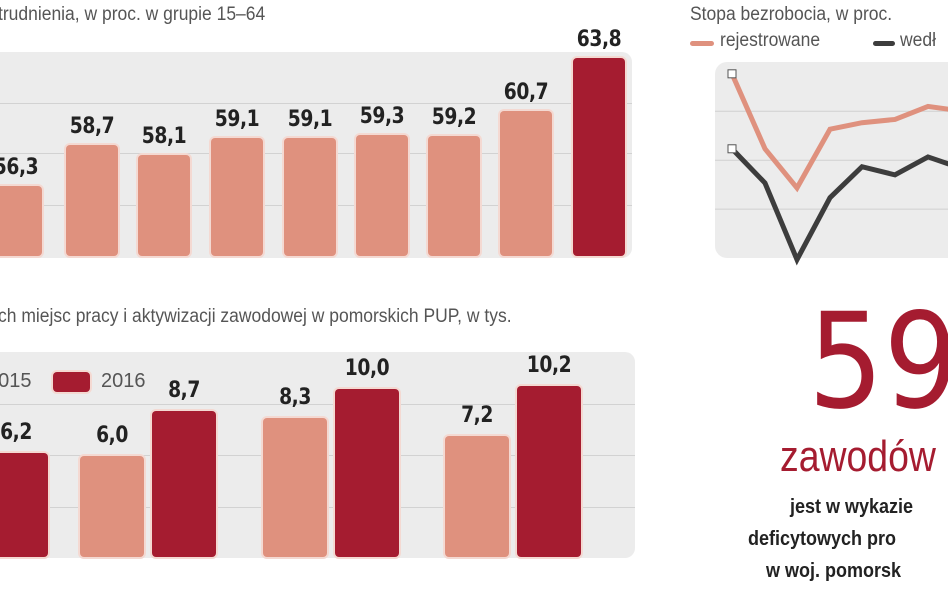 The width and height of the screenshot is (948, 593). I want to click on data-label: 60,7, so click(526, 92).